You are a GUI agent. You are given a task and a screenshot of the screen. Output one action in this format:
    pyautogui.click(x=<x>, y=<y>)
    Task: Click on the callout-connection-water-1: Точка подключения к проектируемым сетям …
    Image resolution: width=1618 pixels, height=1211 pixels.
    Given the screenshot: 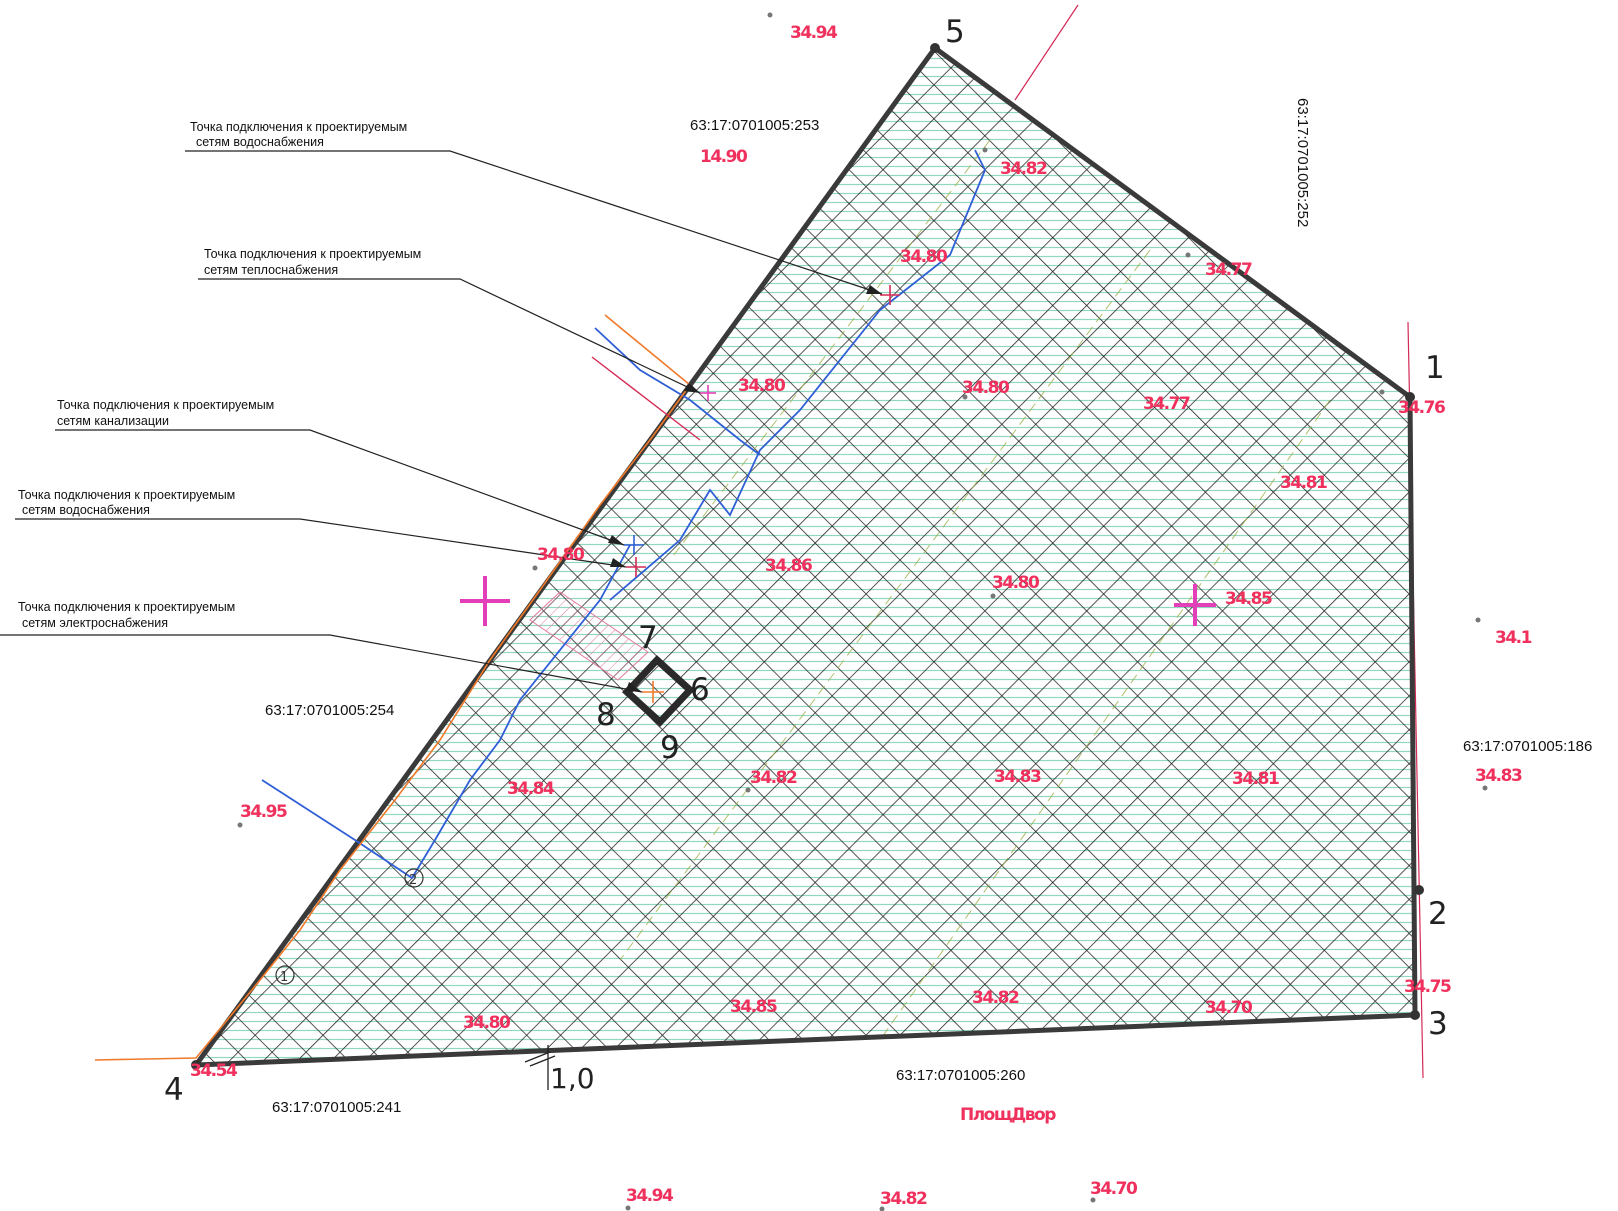 What is the action you would take?
    pyautogui.click(x=298, y=134)
    